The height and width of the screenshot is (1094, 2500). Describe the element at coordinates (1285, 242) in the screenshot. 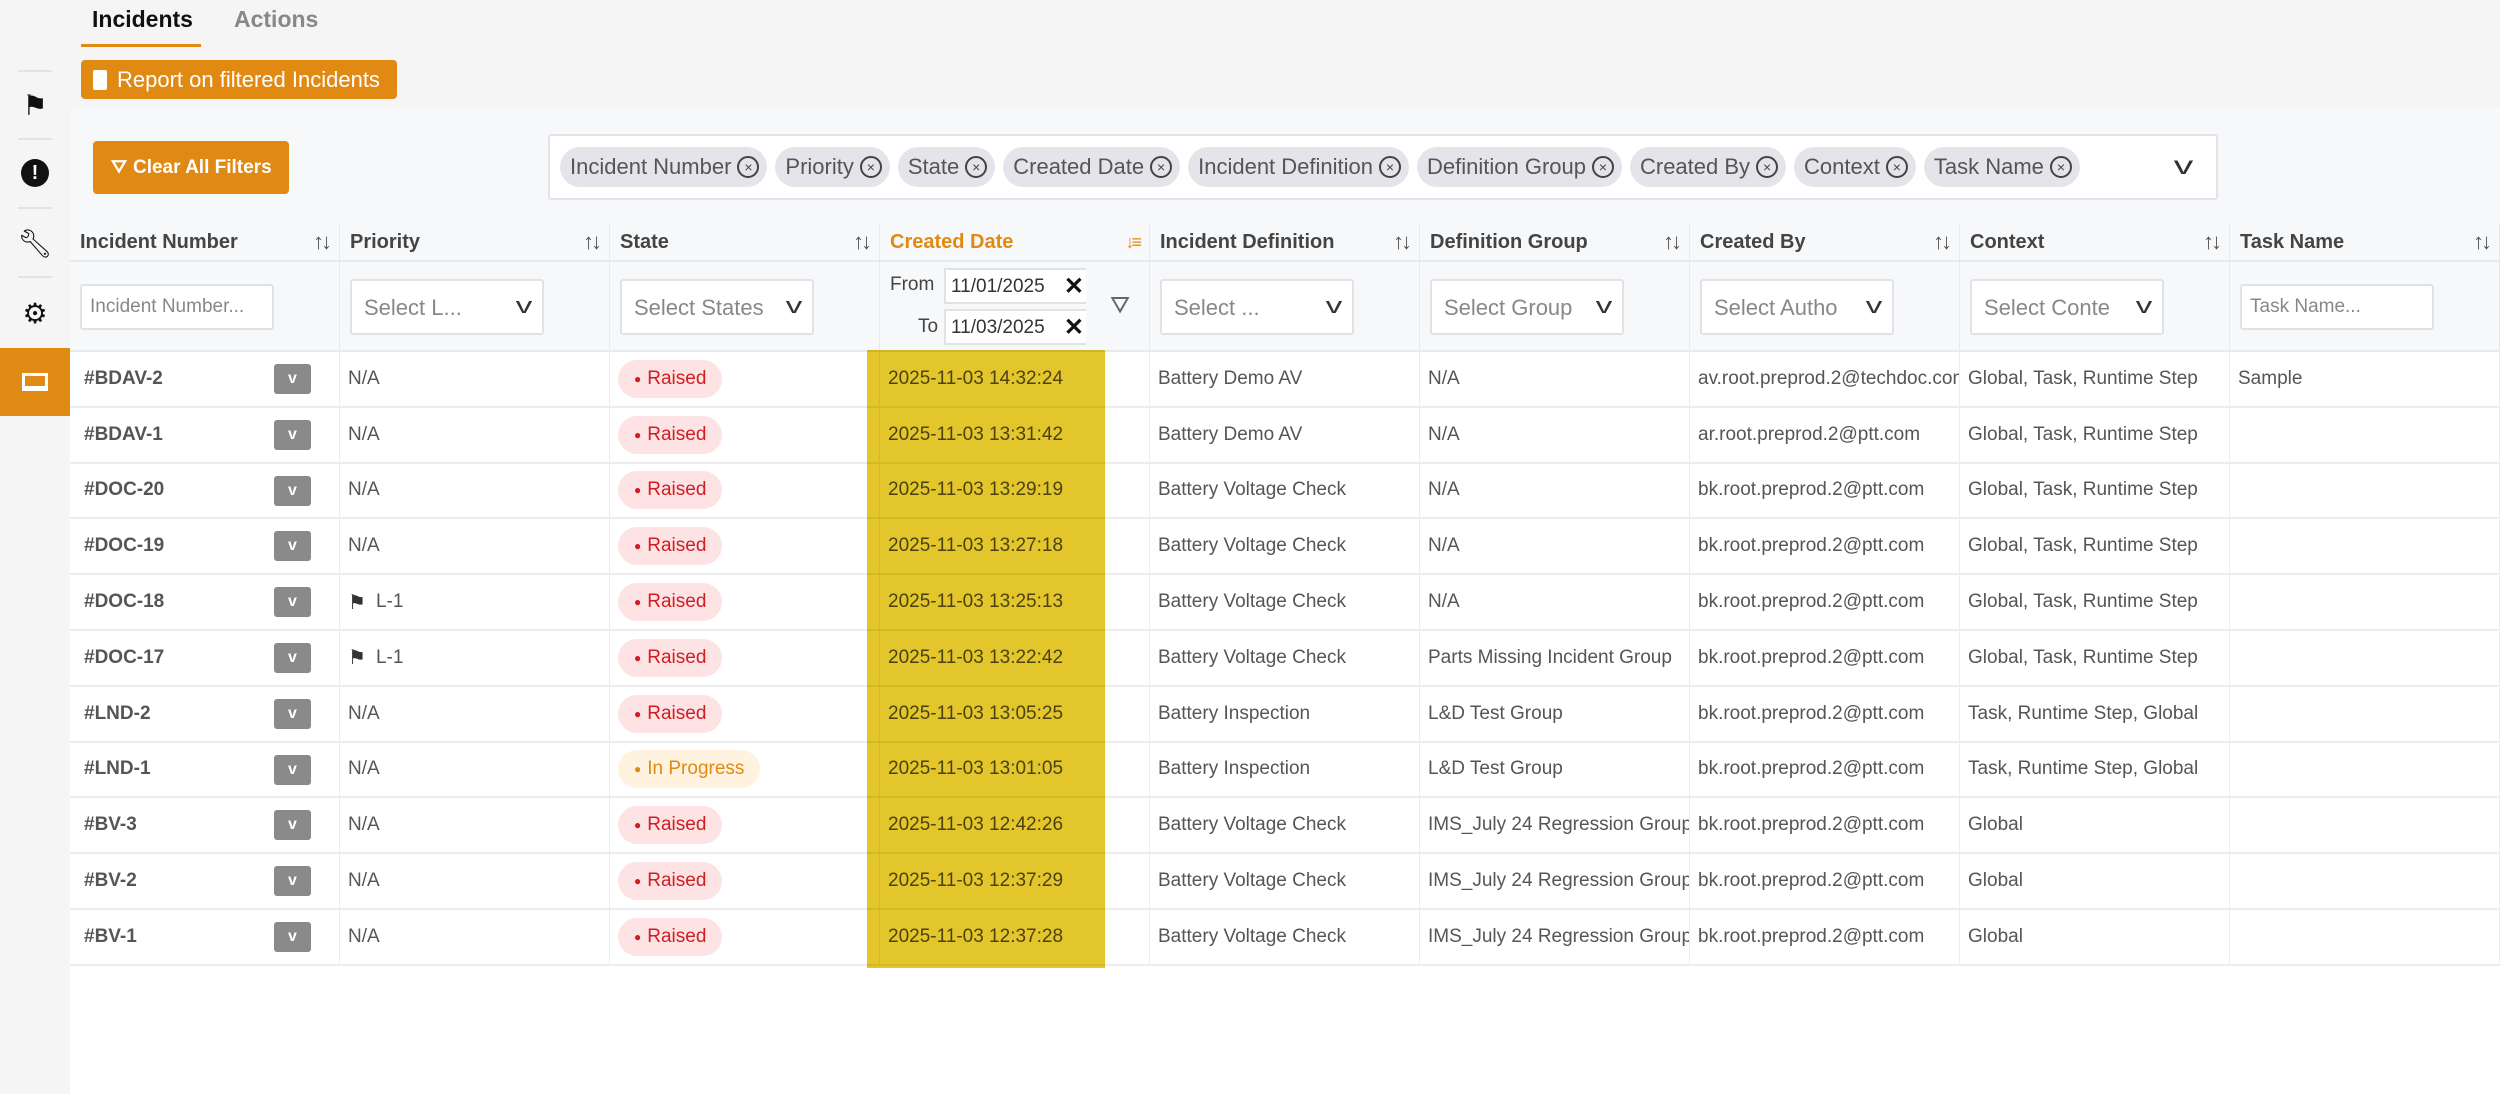

I see `column-header: Incident Definition ↑↓` at that location.